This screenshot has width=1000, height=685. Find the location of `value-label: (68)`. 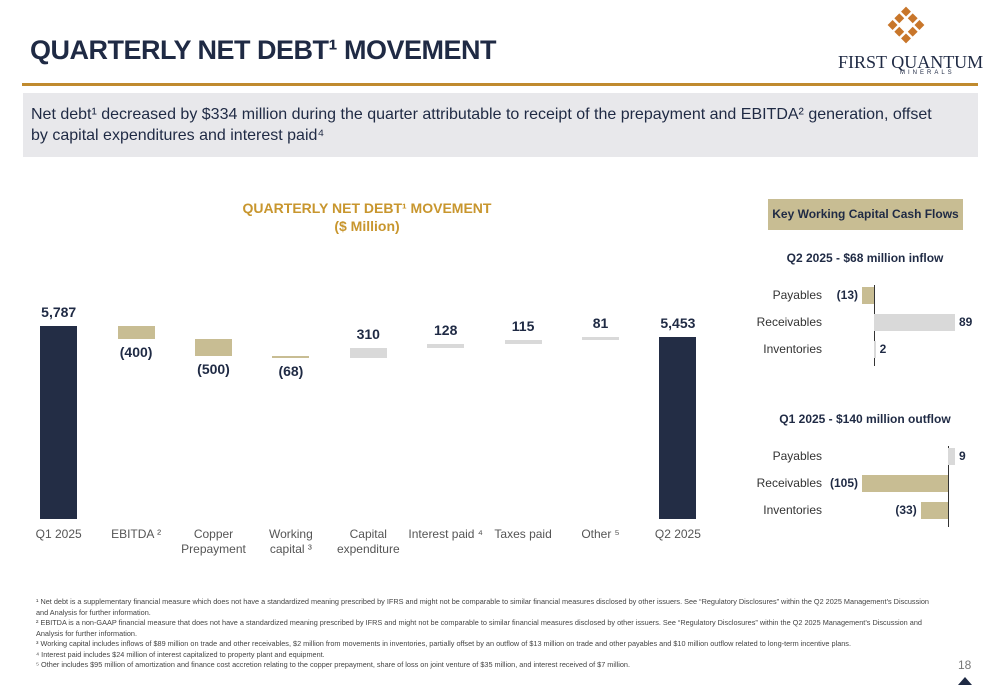

value-label: (68) is located at coordinates (291, 371).